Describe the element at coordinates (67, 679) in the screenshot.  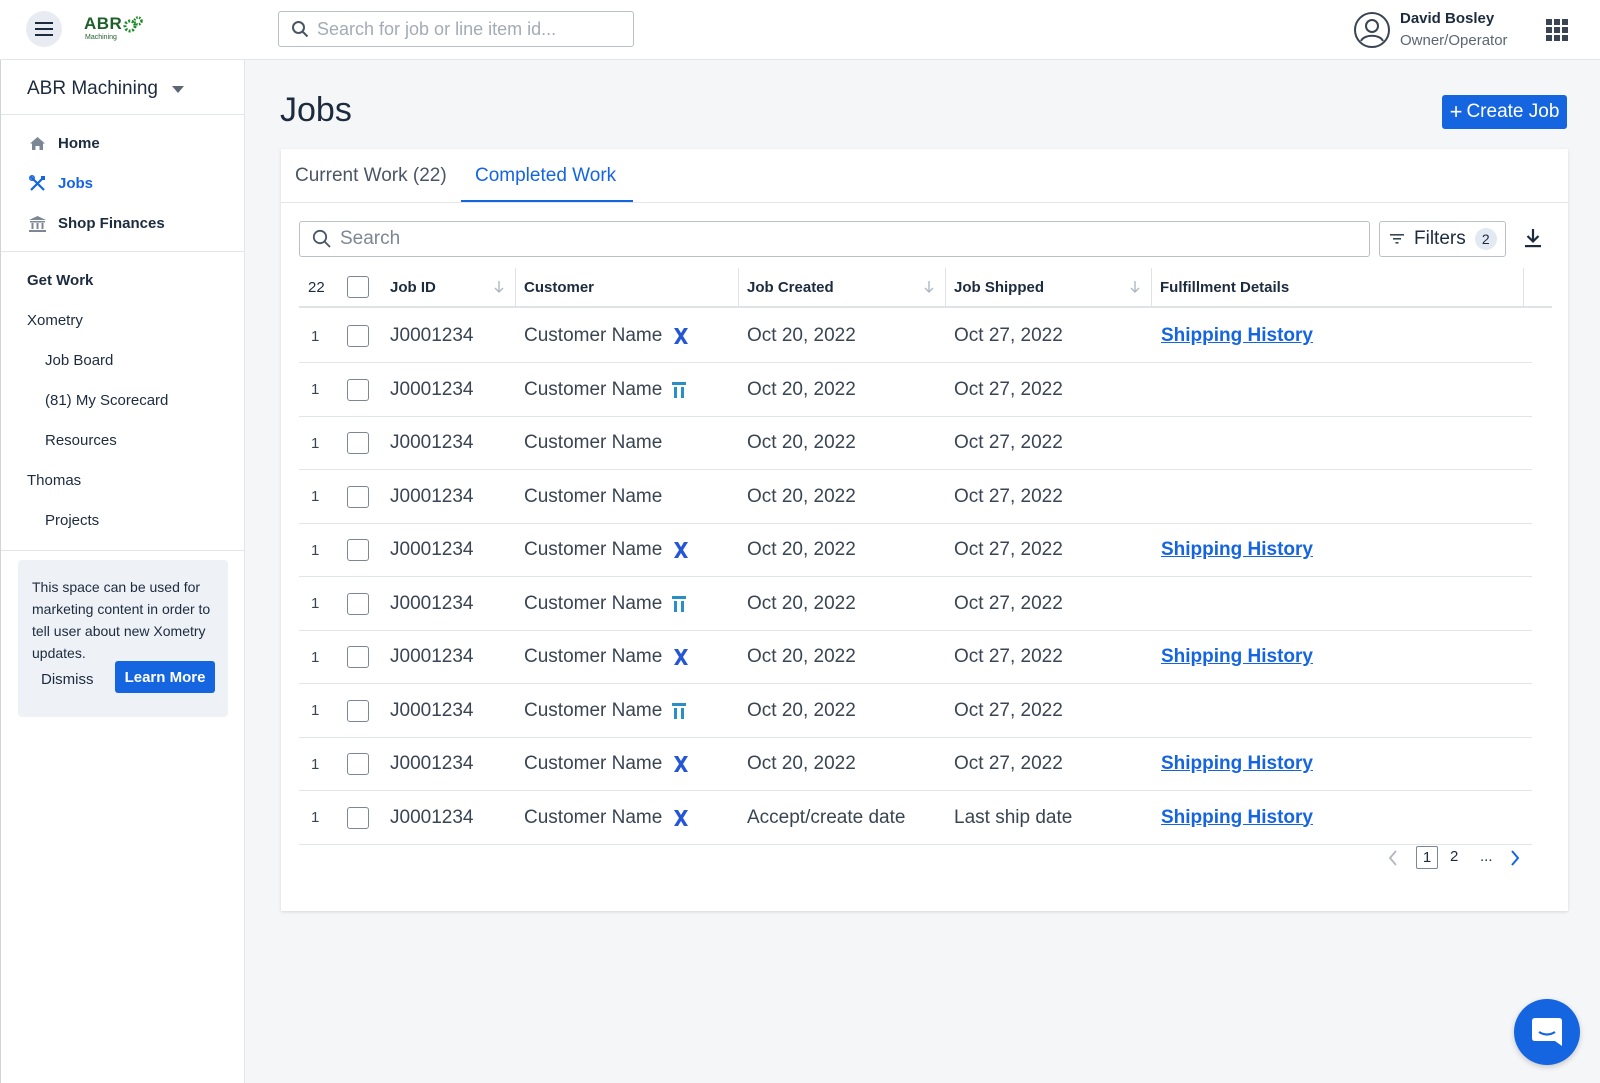
I see `dismiss-button: Dismiss` at that location.